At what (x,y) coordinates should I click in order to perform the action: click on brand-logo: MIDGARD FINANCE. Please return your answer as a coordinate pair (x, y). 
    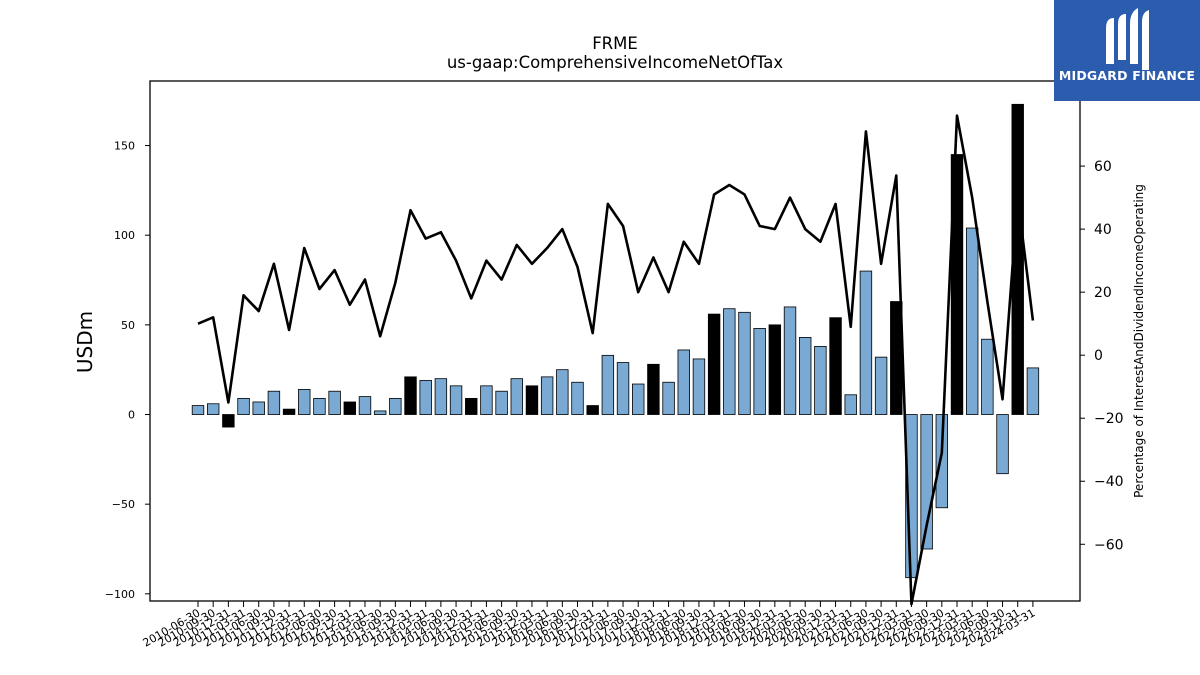
    Looking at the image, I should click on (1127, 50).